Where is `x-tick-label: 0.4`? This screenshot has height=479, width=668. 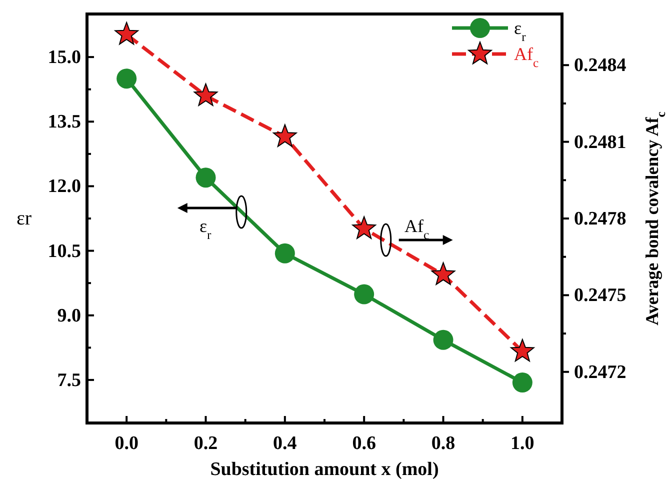
x-tick-label: 0.4 is located at coordinates (285, 443).